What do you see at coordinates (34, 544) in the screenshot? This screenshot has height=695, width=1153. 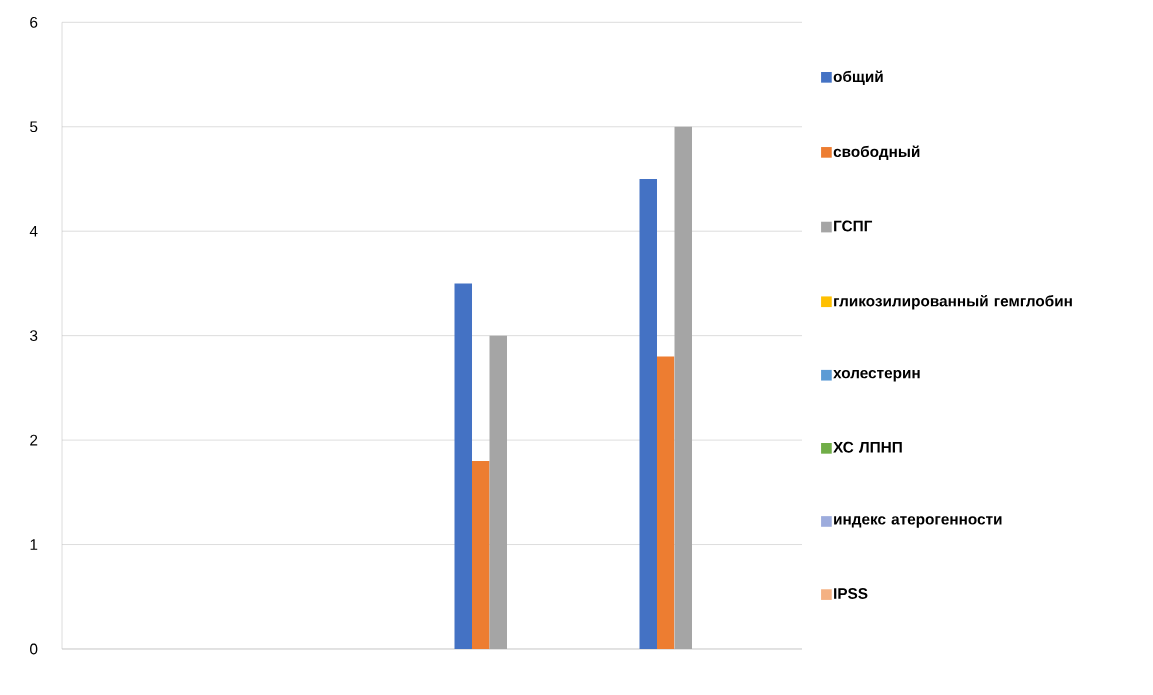 I see `y-tick-label: 1` at bounding box center [34, 544].